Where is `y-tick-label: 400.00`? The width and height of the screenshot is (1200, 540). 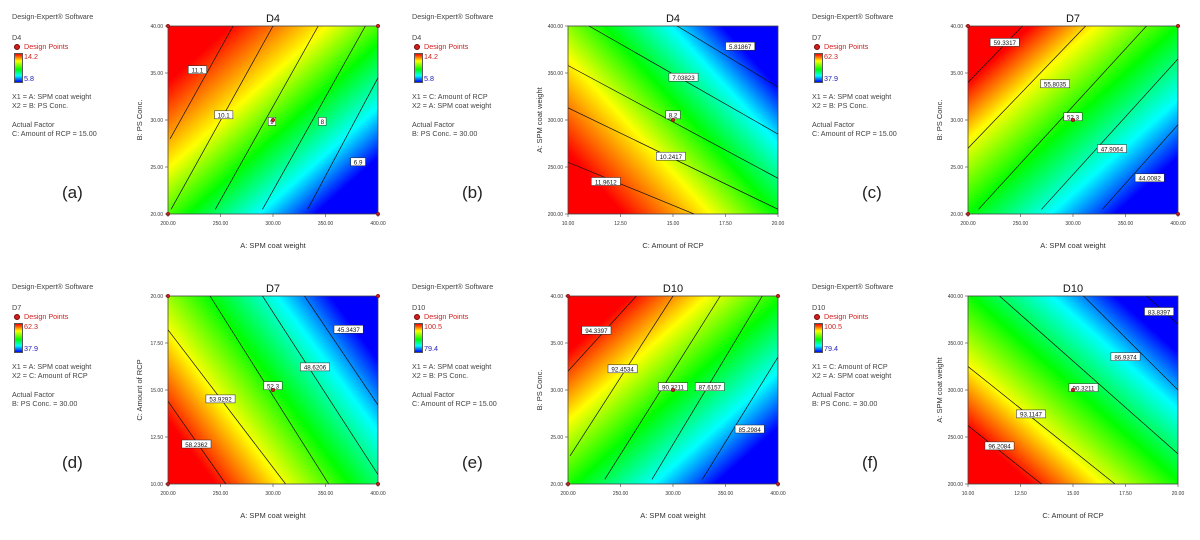
y-tick-label: 400.00 is located at coordinates (956, 297).